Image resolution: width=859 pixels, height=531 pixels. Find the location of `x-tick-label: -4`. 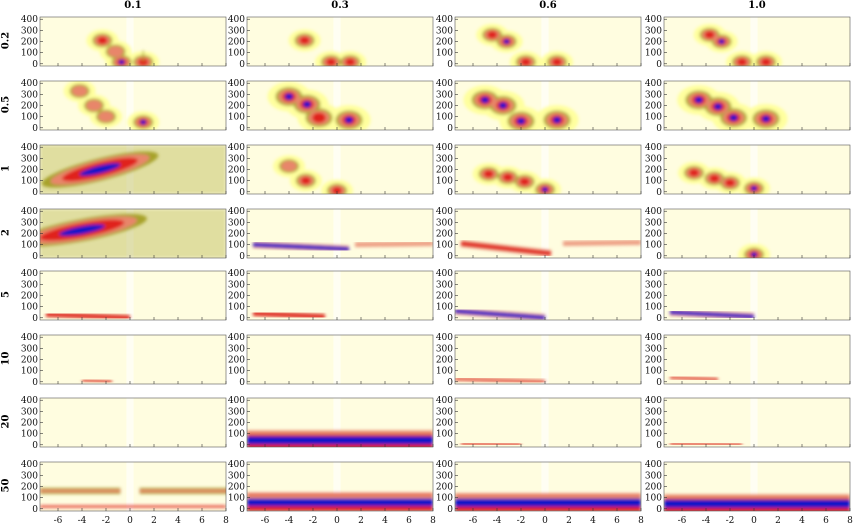

x-tick-label: -4 is located at coordinates (289, 521).